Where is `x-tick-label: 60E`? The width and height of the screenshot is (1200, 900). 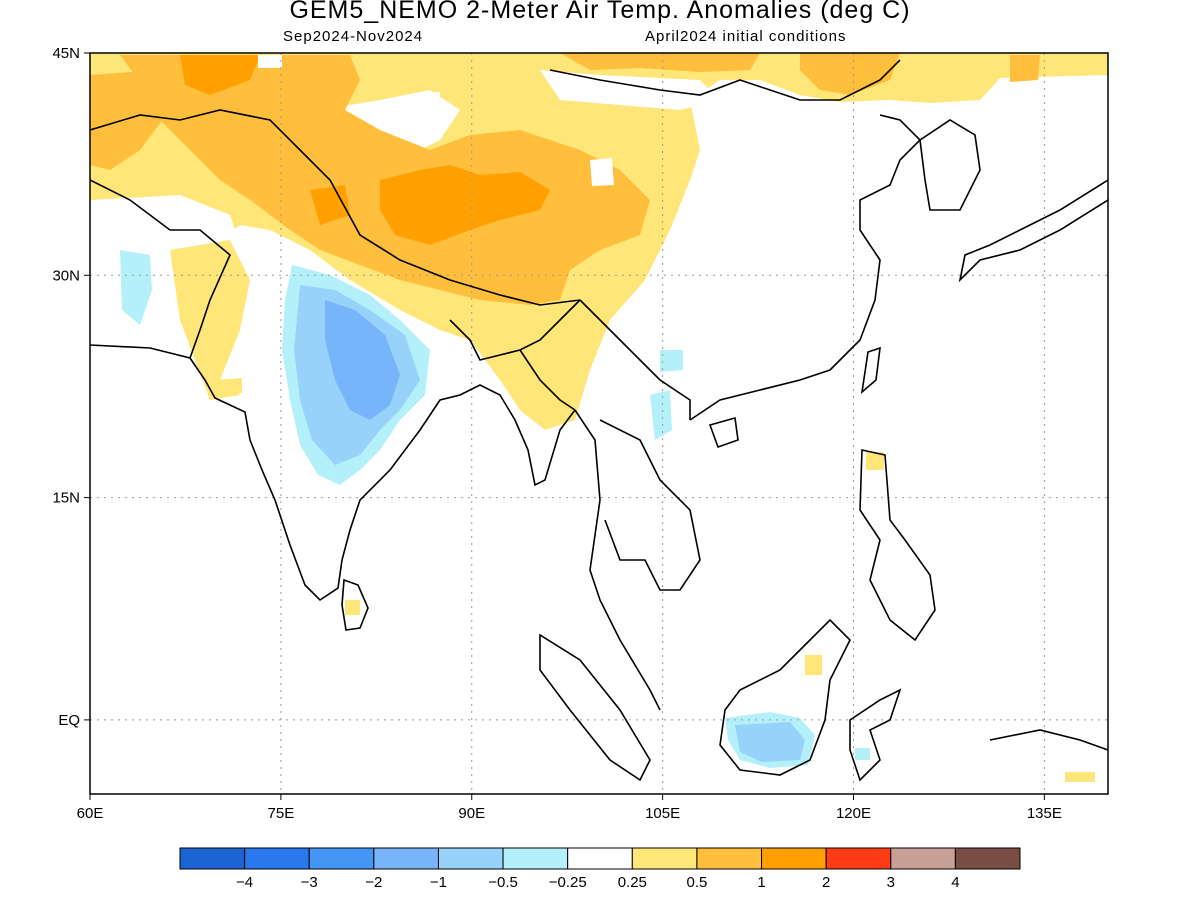 x-tick-label: 60E is located at coordinates (90, 813).